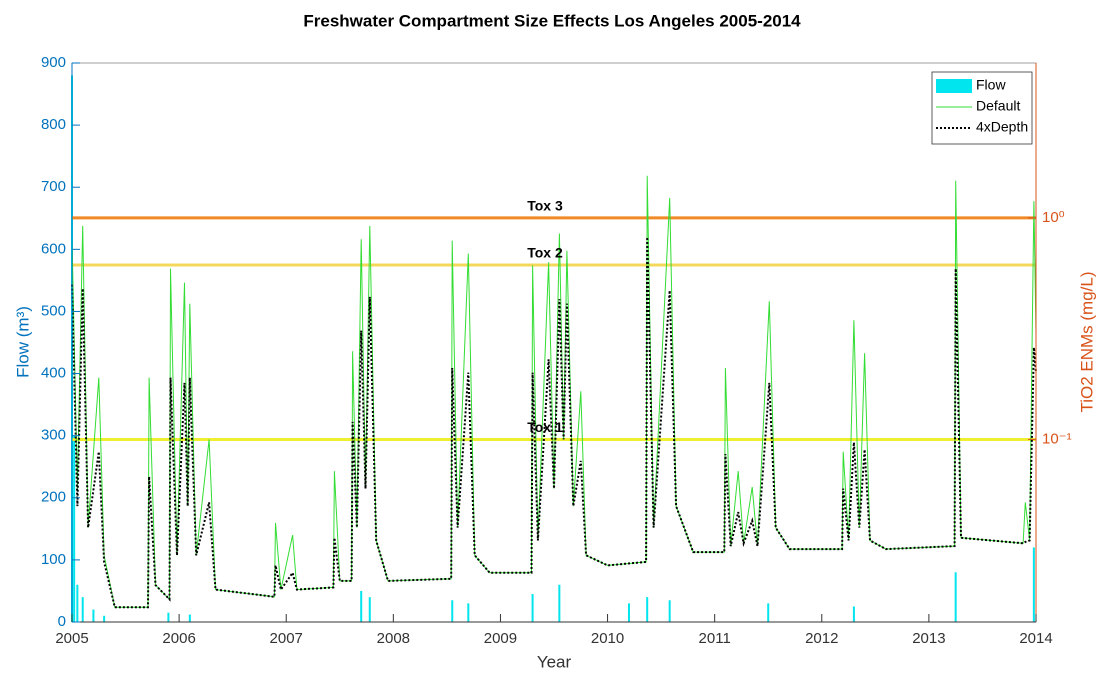 The width and height of the screenshot is (1104, 680). I want to click on y-tick-label: 300, so click(53, 435).